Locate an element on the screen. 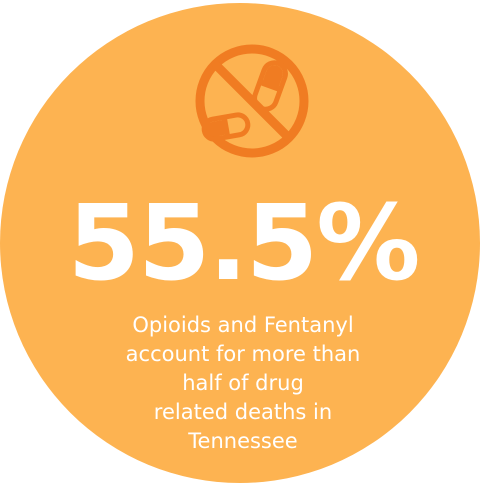  caption-line: Opioids and Fentanyl is located at coordinates (242, 325).